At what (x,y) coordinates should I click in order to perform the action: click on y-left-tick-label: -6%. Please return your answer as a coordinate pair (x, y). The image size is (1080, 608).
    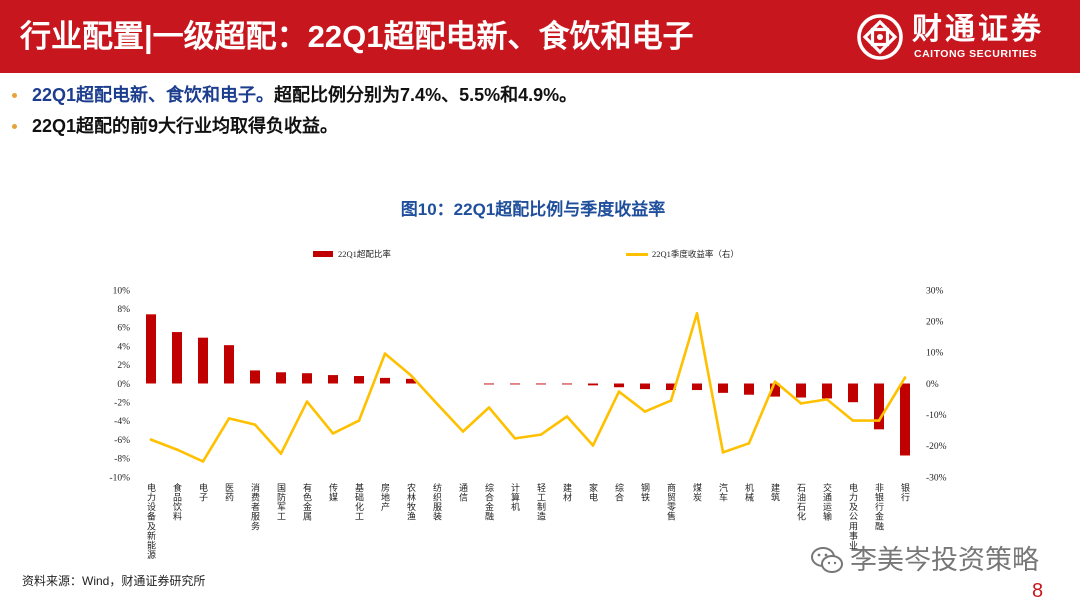
    Looking at the image, I should click on (122, 441).